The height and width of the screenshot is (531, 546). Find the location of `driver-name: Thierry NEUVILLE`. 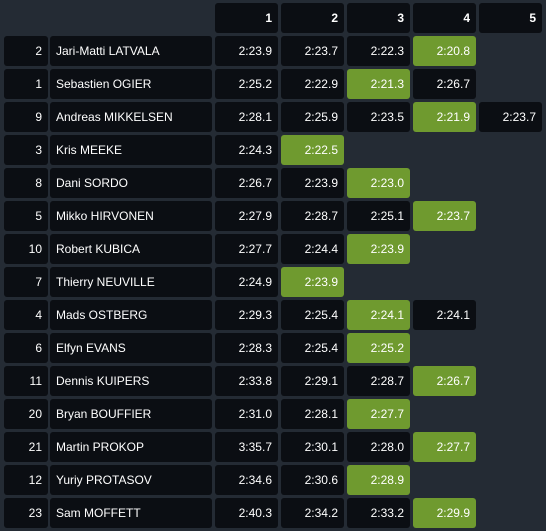

driver-name: Thierry NEUVILLE is located at coordinates (131, 282).